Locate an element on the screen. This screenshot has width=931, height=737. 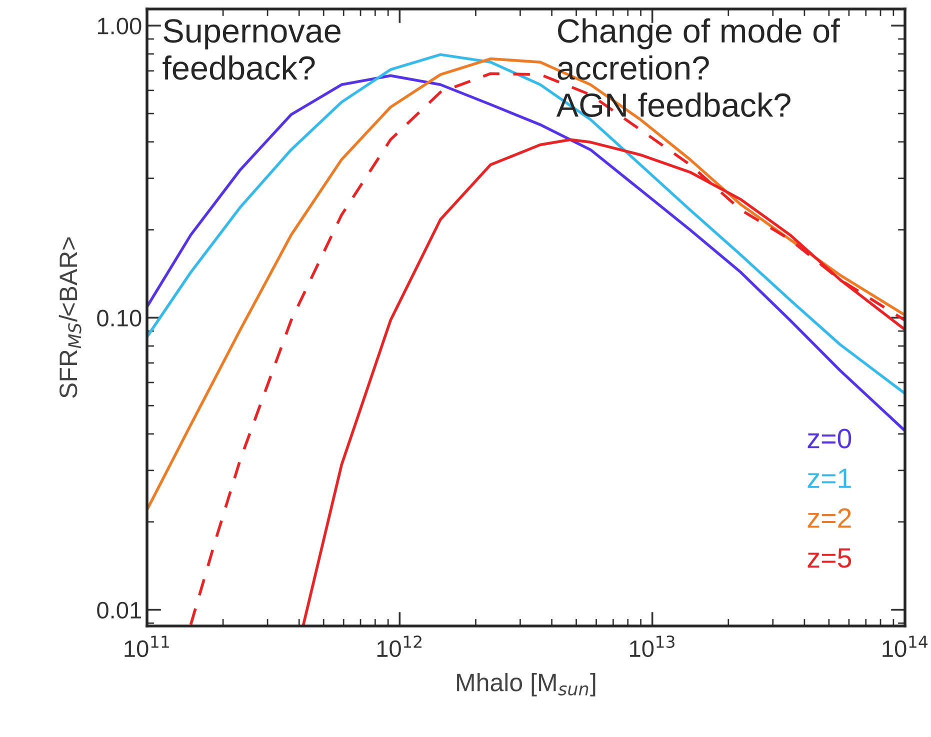
y-tick-label: 0.10 is located at coordinates (119, 318).